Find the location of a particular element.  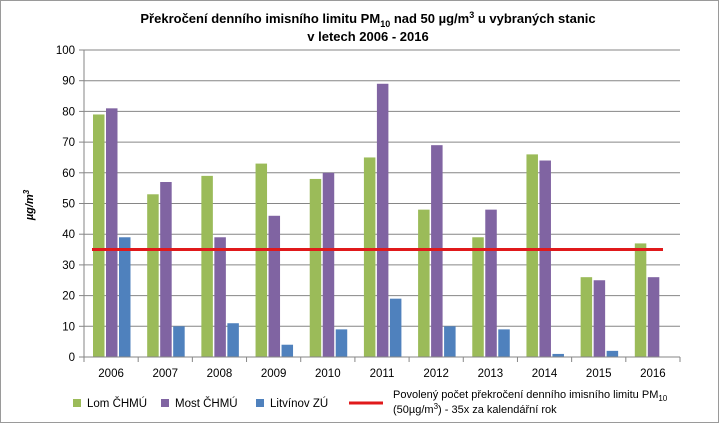

y-tick-label: 20 is located at coordinates (68, 297).